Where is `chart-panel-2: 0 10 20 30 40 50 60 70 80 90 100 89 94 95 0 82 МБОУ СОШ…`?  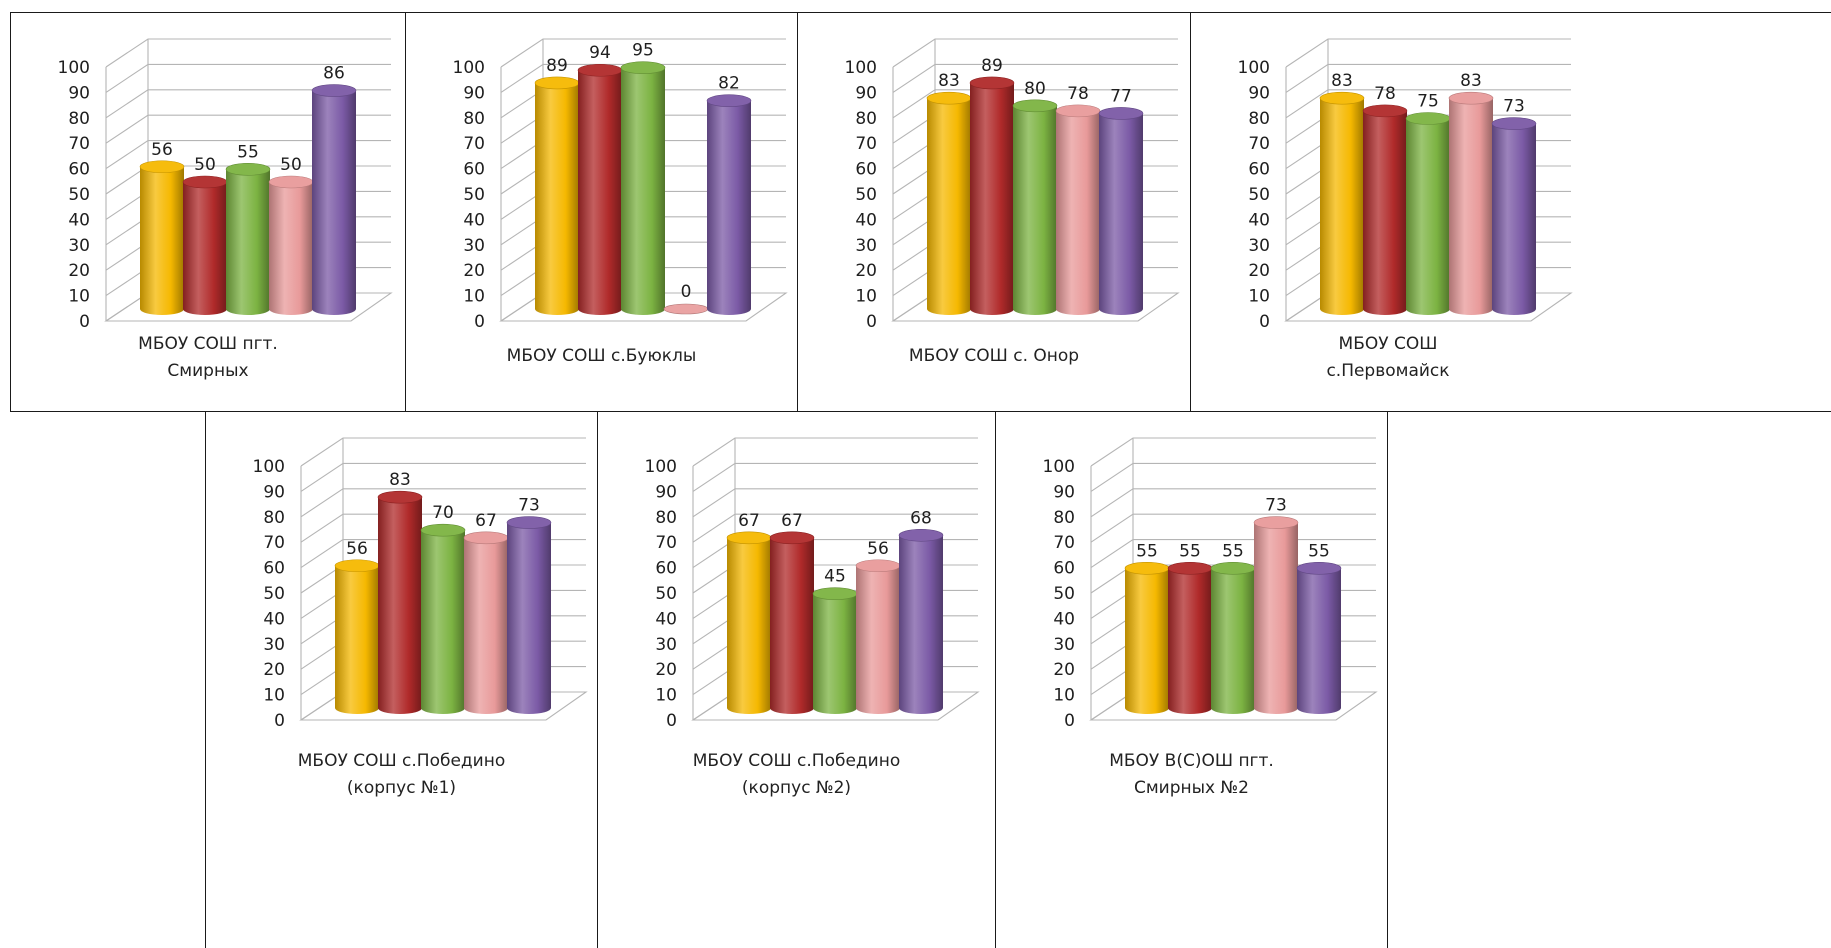
chart-panel-2: 0 10 20 30 40 50 60 70 80 90 100 89 94 95 0 82 МБОУ СОШ… is located at coordinates (601, 212).